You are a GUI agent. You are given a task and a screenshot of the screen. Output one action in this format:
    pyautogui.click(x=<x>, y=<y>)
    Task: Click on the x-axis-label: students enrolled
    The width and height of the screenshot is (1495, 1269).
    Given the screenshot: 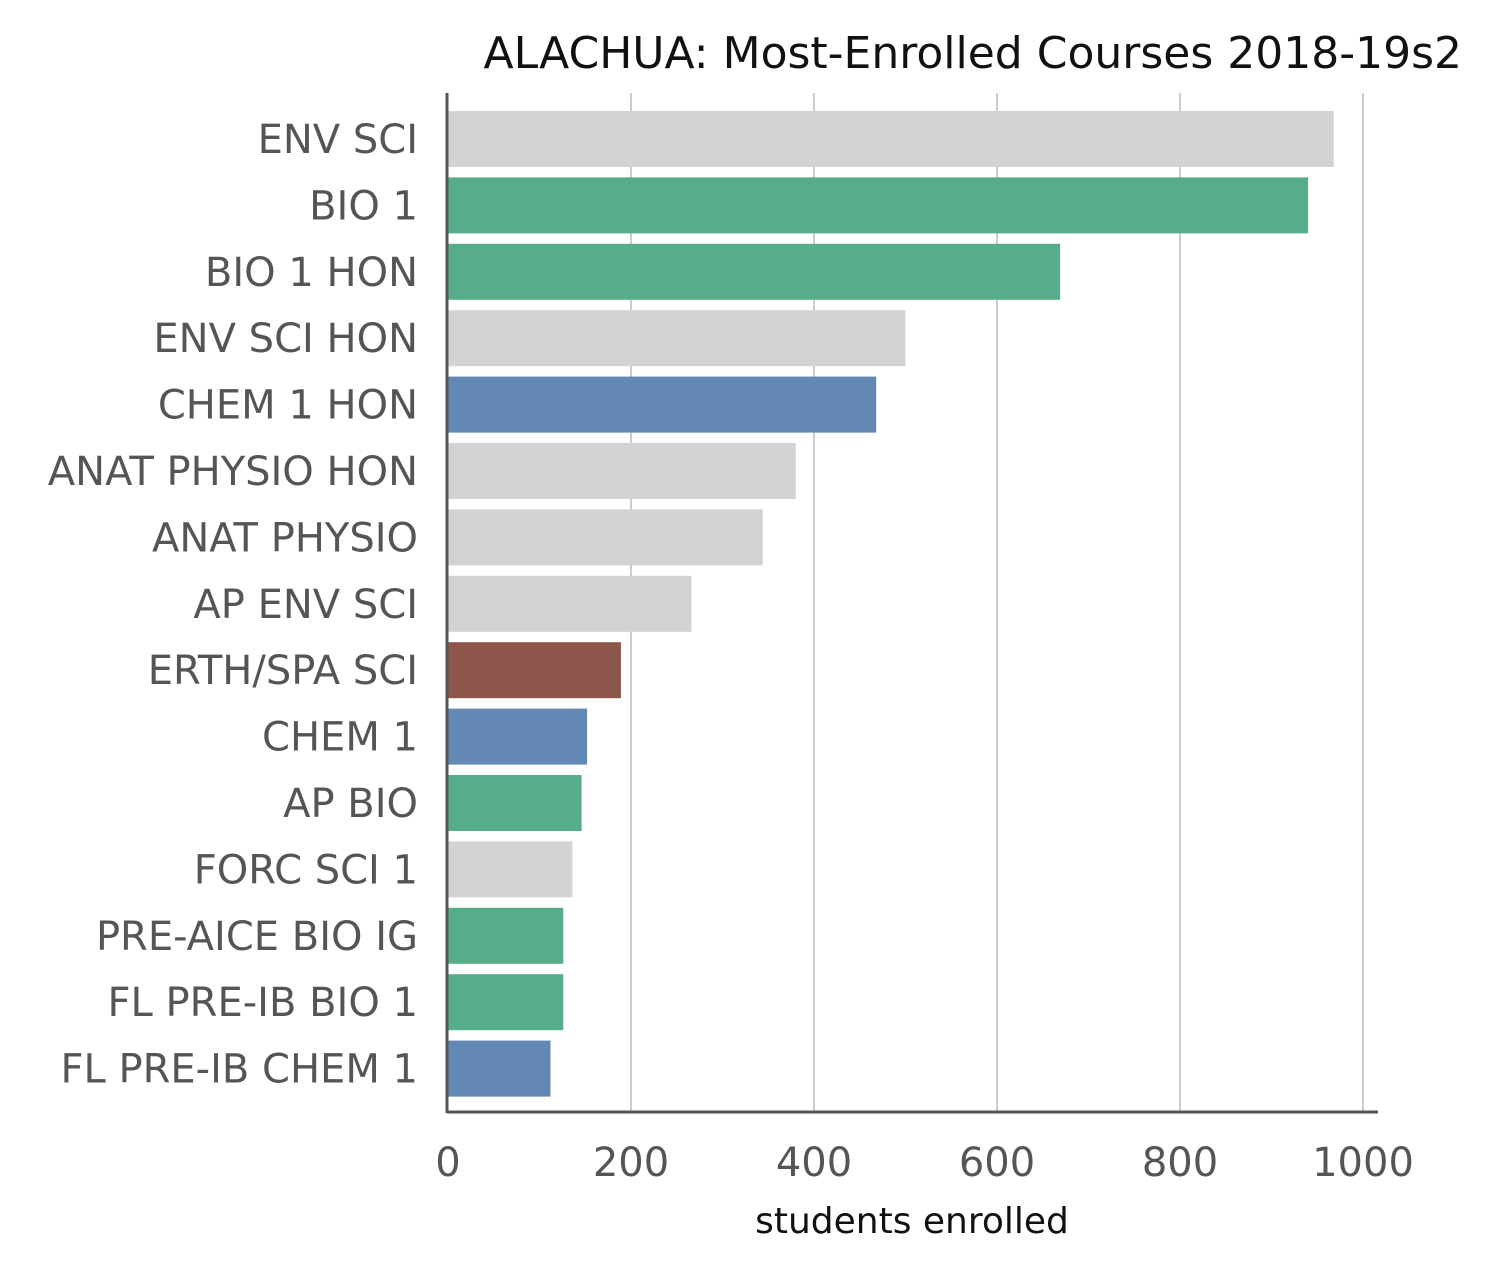 What is the action you would take?
    pyautogui.click(x=912, y=1221)
    